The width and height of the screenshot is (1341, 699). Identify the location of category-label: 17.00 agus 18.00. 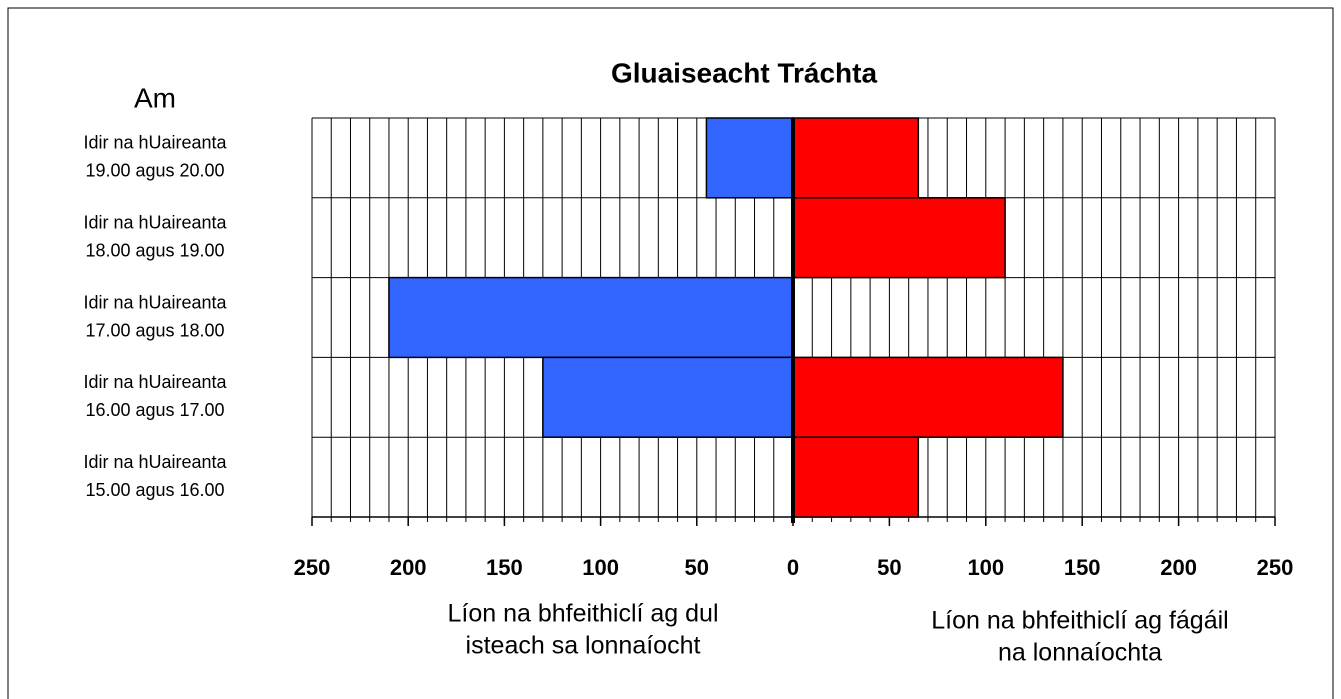
(154, 330).